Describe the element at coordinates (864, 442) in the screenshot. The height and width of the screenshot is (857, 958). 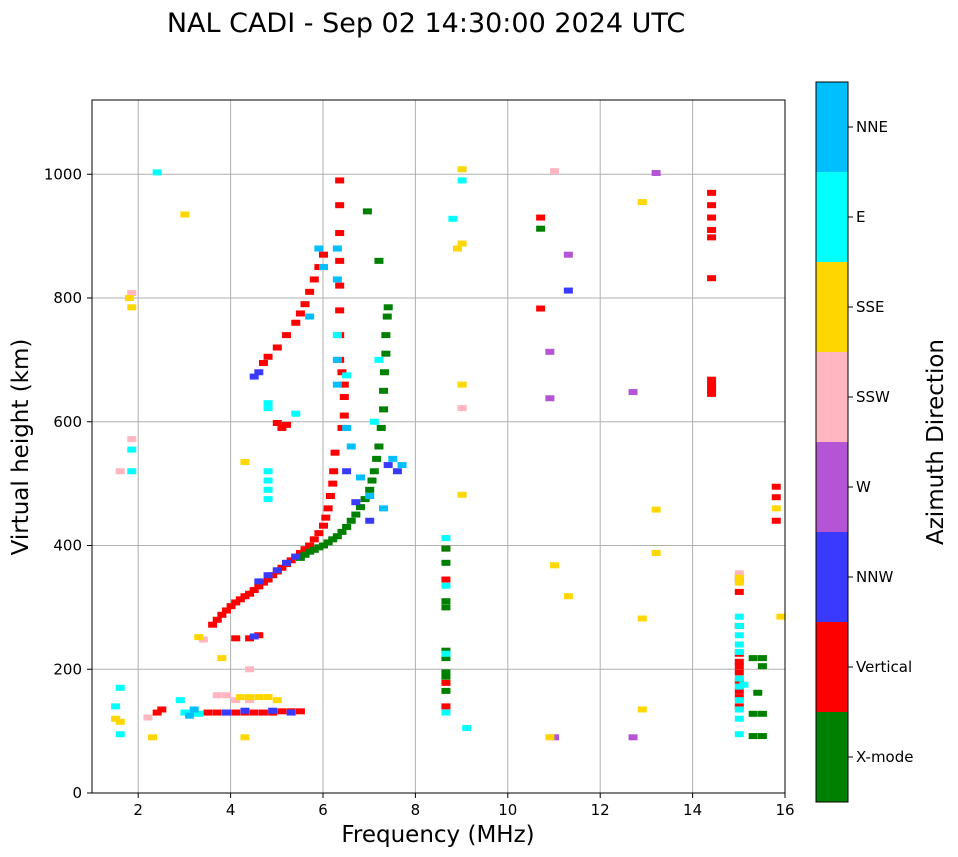
I see `colorbar: X-mode Vertical NNW W SSW SSE E NNE` at that location.